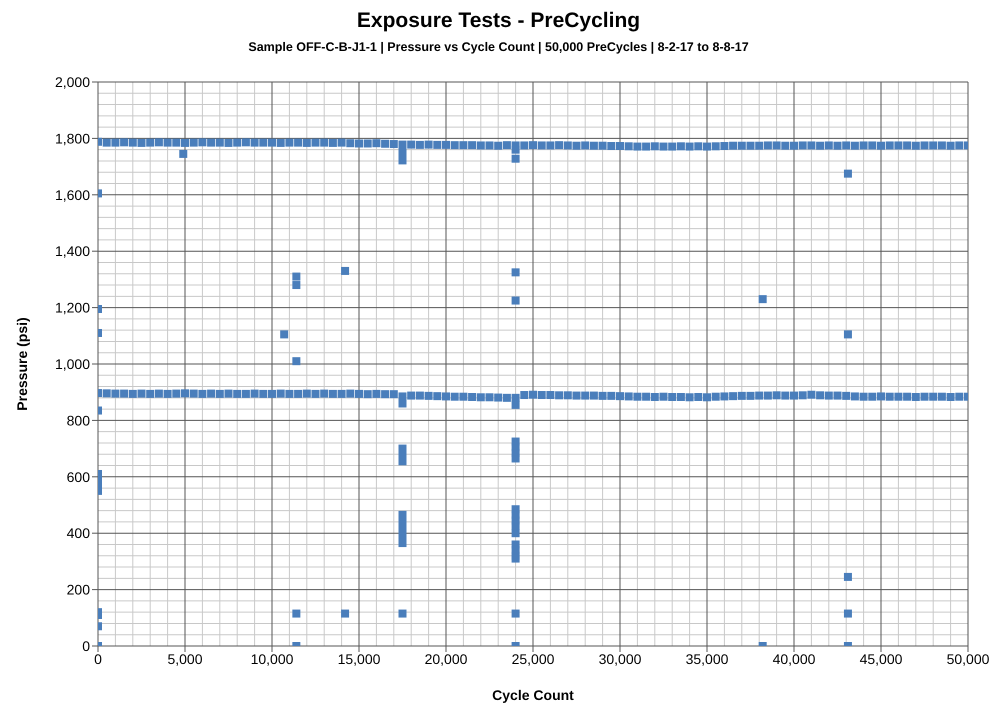  What do you see at coordinates (533, 658) in the screenshot?
I see `x-tick-label: 25,000` at bounding box center [533, 658].